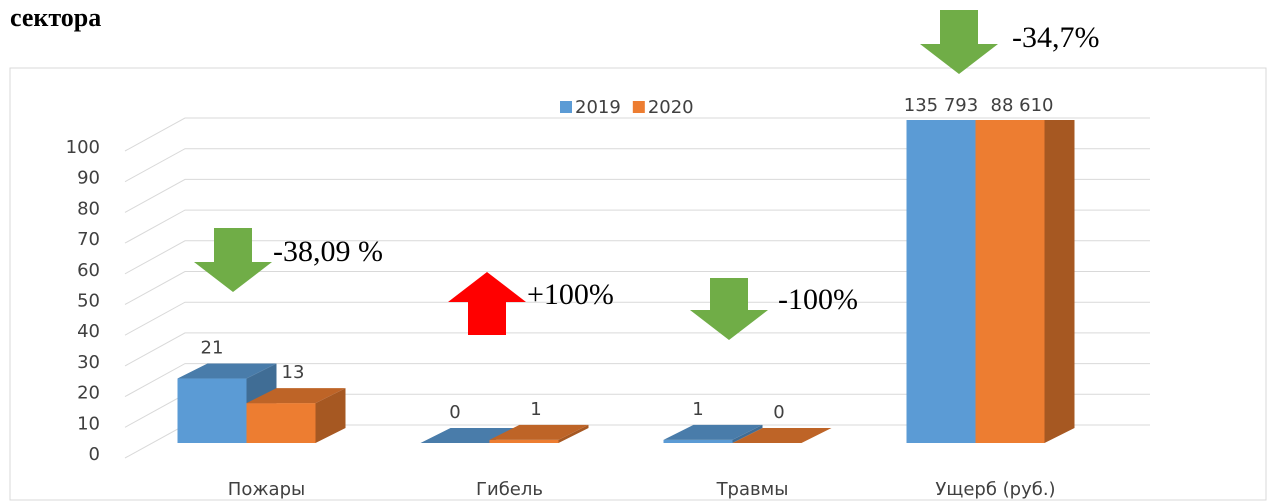  I want to click on x-tick-label: Травмы, so click(752, 489).